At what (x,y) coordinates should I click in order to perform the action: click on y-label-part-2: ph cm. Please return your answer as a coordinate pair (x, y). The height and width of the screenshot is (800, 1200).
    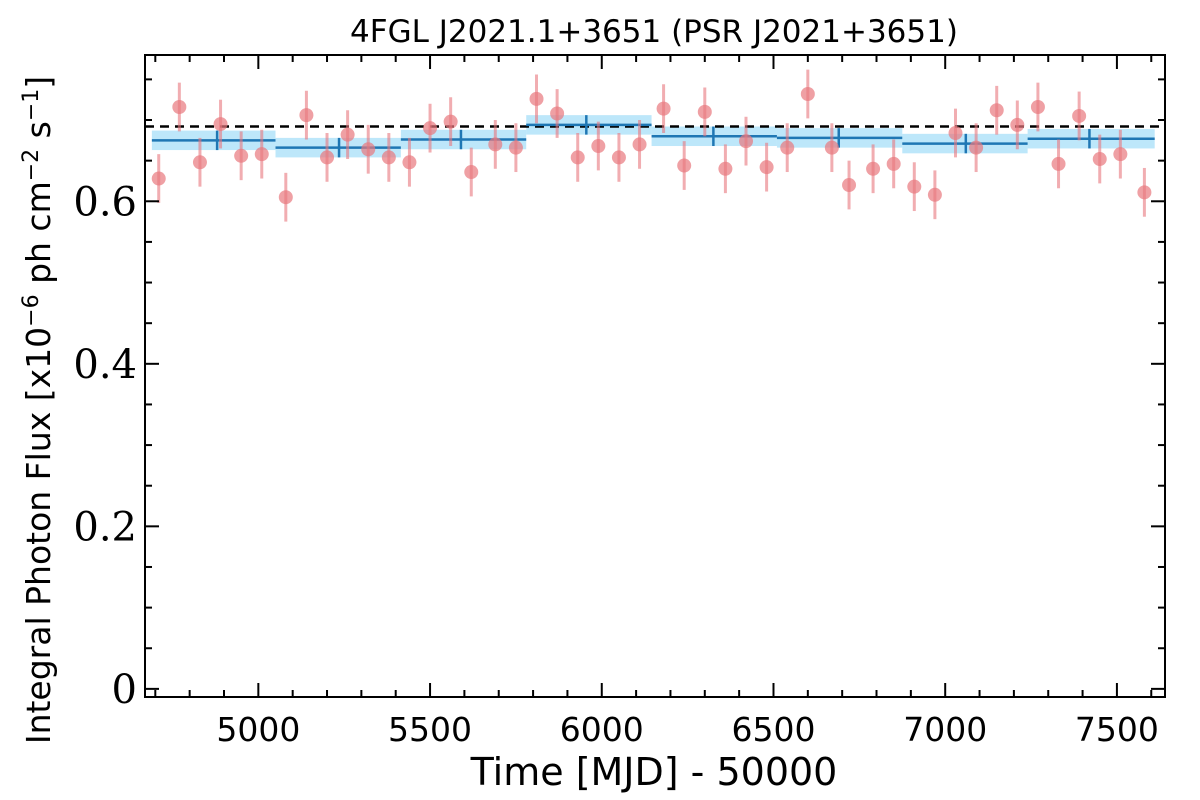
    Looking at the image, I should click on (38, 237).